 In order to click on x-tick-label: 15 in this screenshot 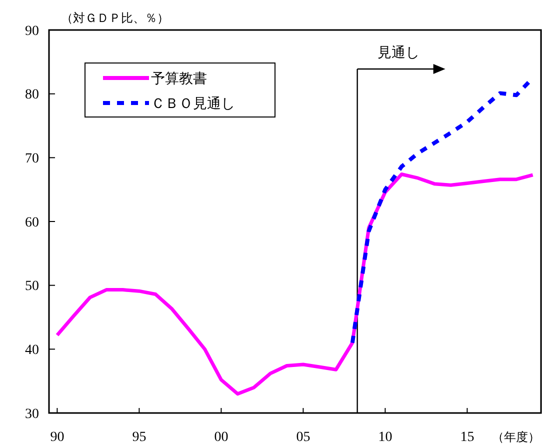, I will do `click(467, 437)`.